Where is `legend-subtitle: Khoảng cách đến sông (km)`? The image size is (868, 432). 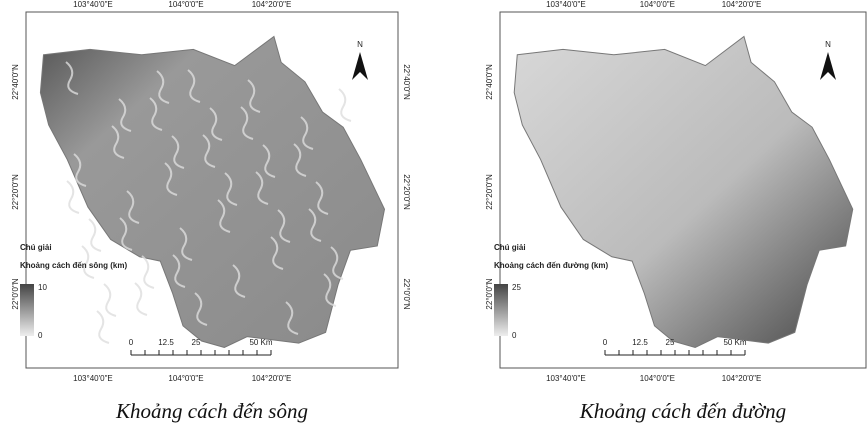
legend-subtitle: Khoảng cách đến sông (km) is located at coordinates (73, 265).